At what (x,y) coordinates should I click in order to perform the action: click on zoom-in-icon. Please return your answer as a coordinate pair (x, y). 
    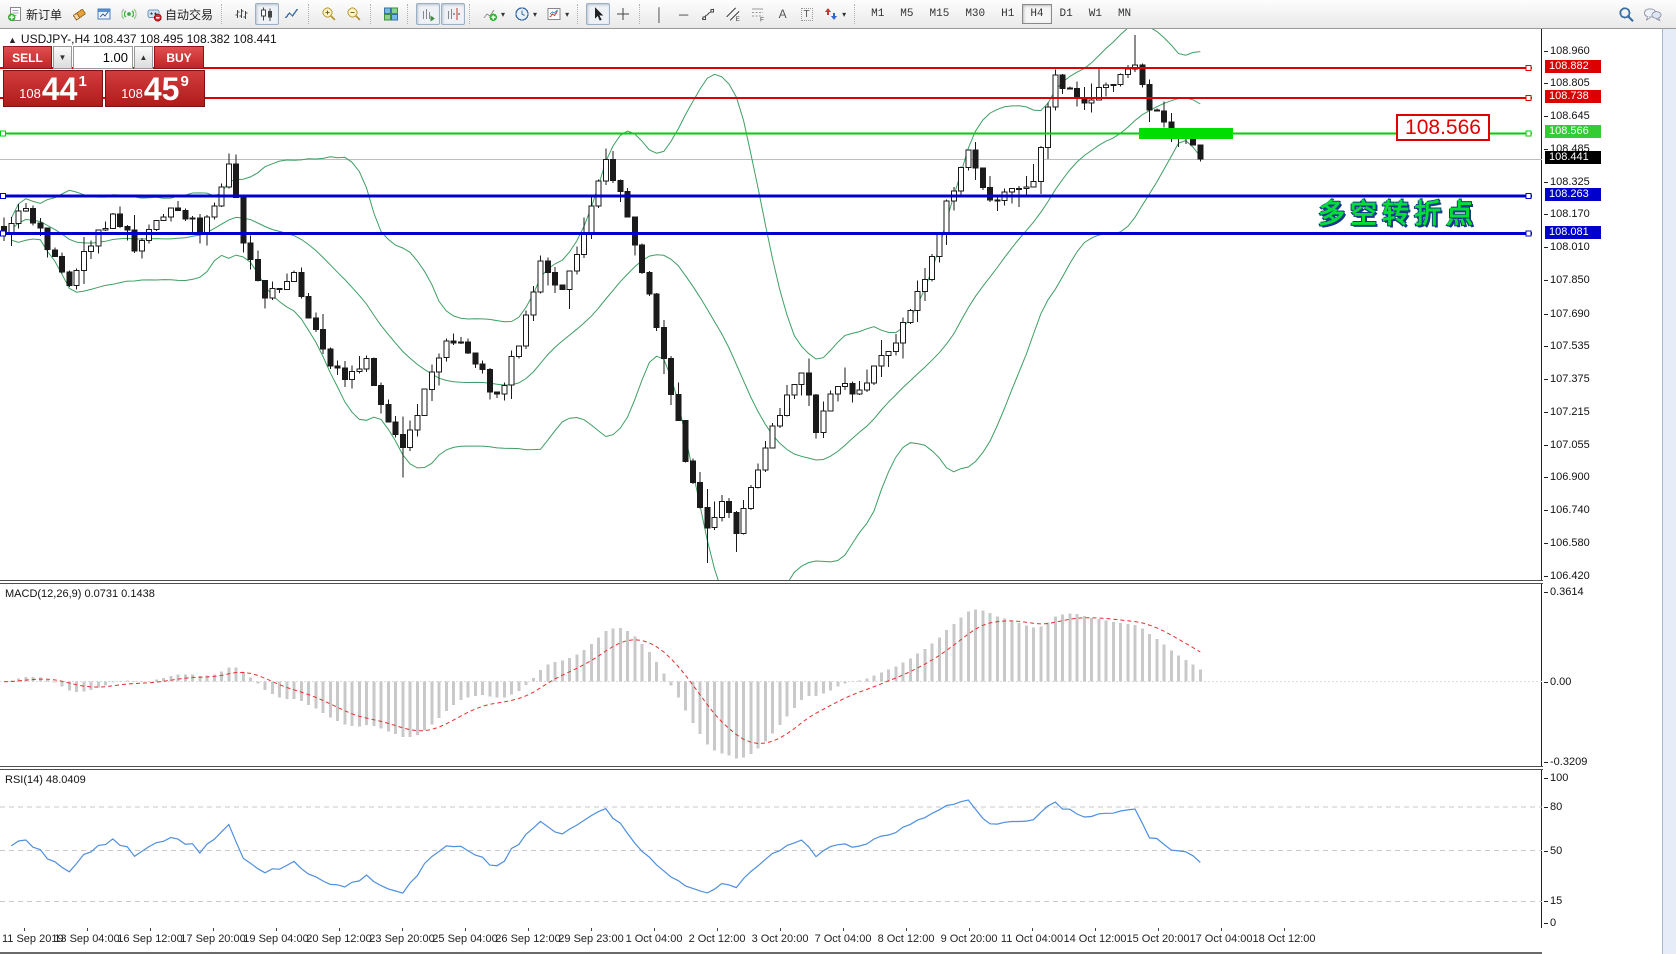
    Looking at the image, I should click on (329, 14).